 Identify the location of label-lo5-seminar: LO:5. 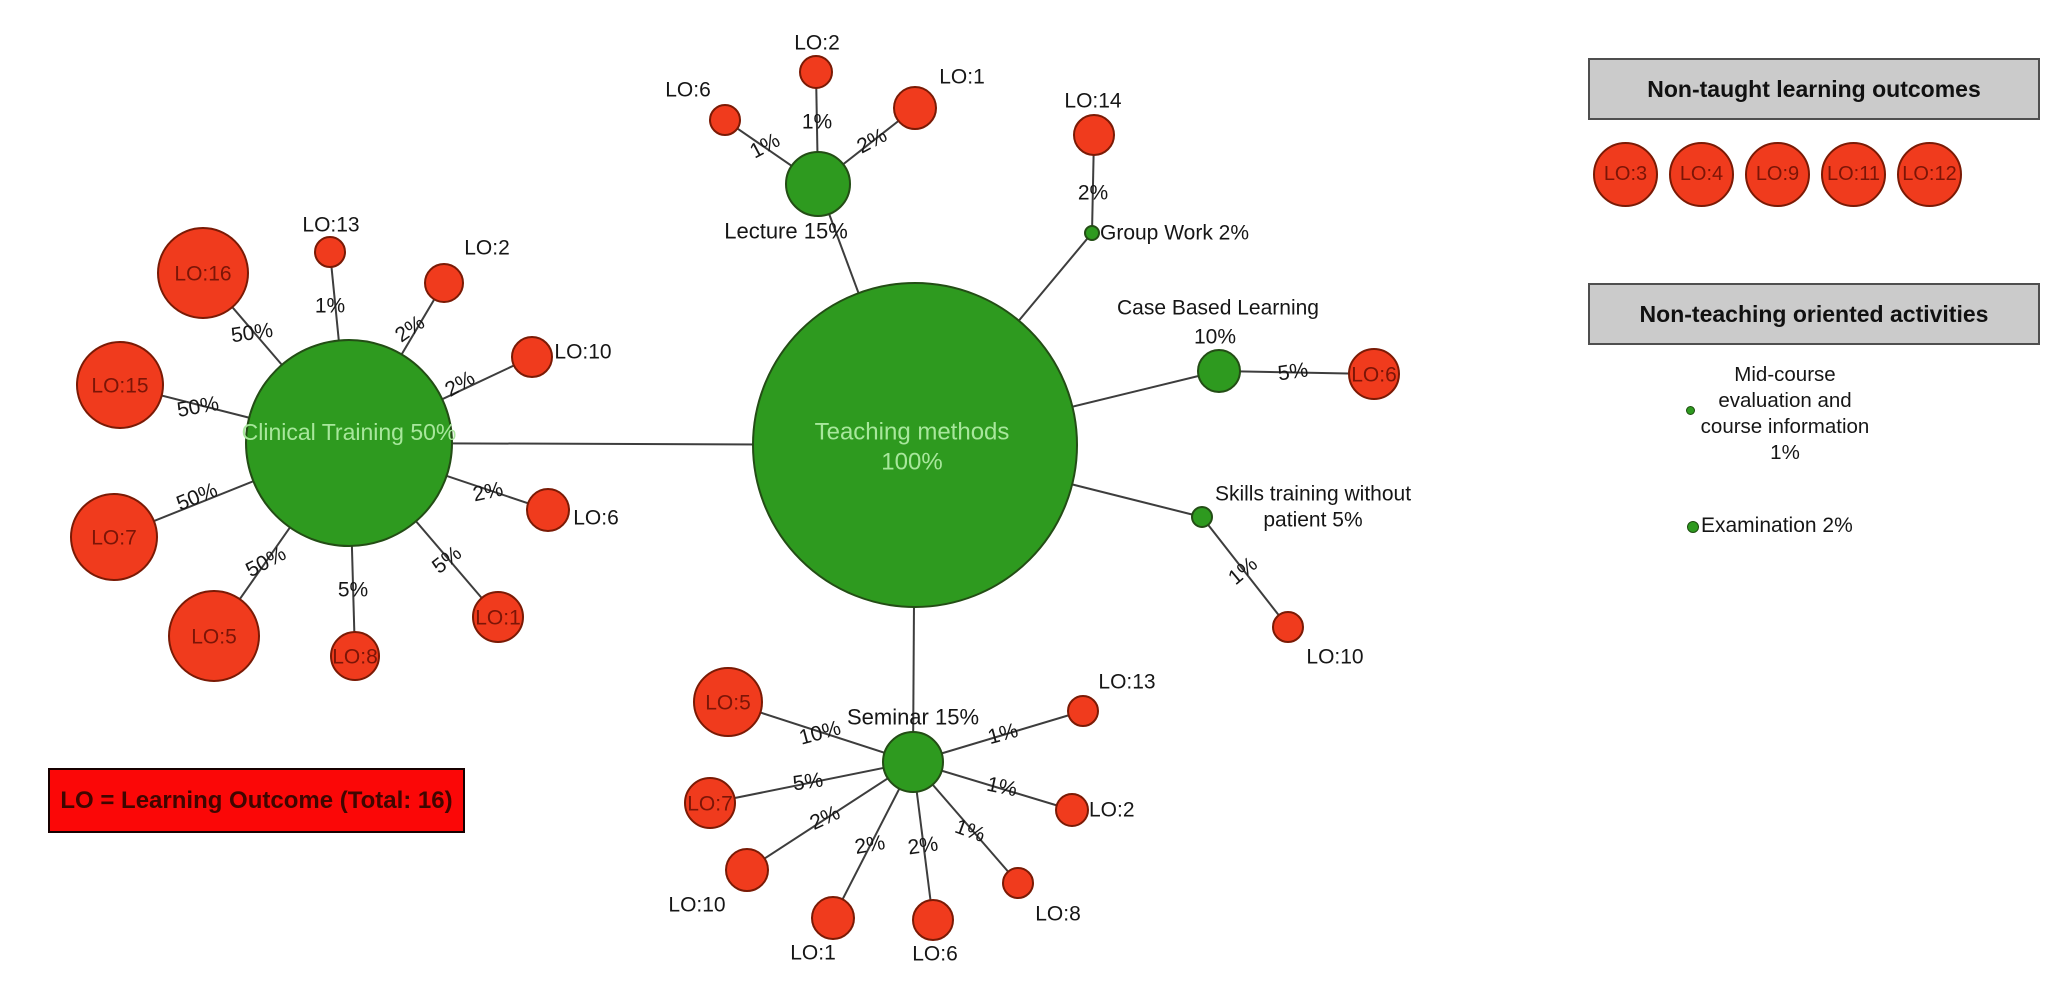
(728, 703).